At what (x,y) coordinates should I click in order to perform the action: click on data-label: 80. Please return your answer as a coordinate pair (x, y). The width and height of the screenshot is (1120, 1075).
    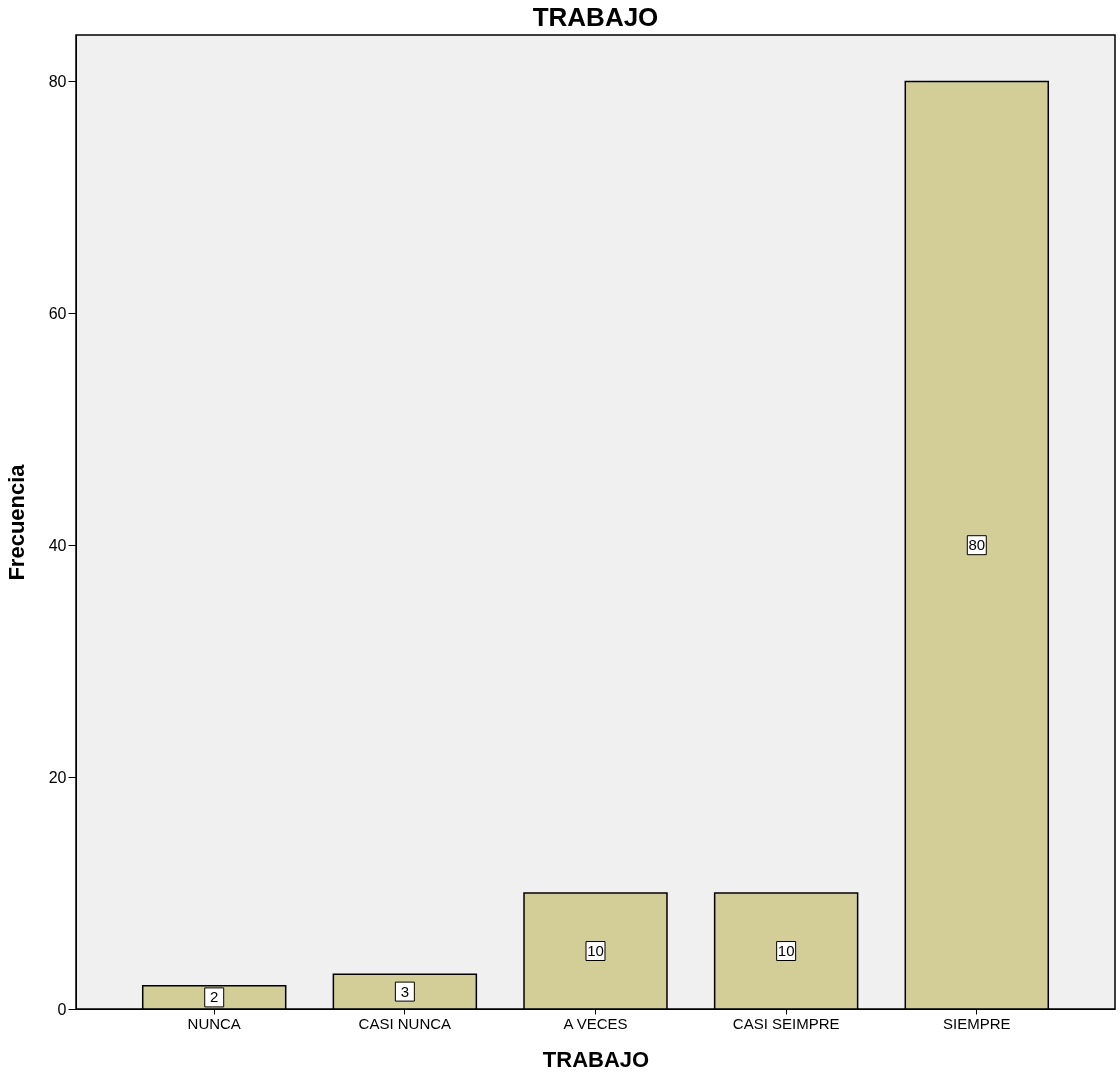
    Looking at the image, I should click on (977, 545).